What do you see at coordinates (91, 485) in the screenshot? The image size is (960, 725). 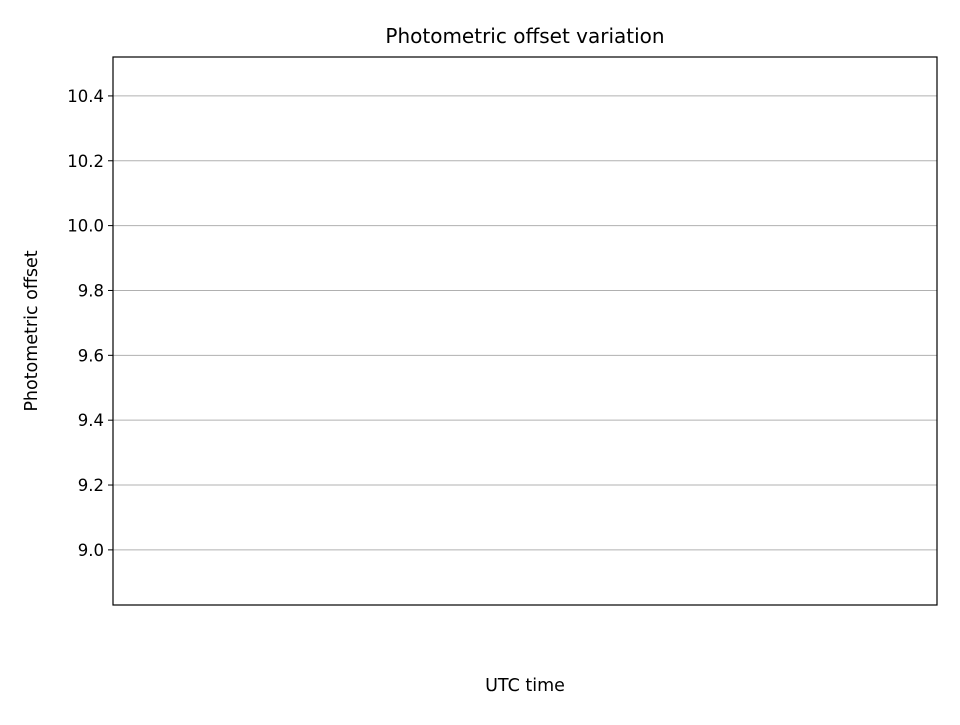 I see `y-tick-label: 9.2` at bounding box center [91, 485].